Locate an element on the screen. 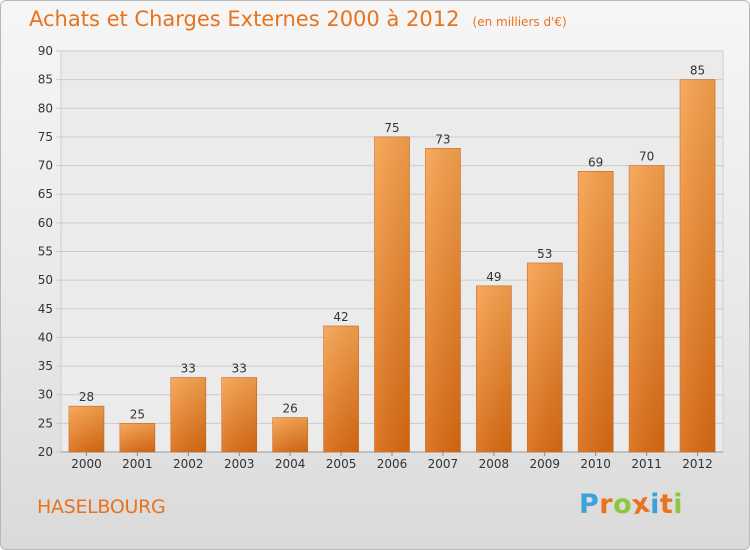 This screenshot has width=750, height=550. bar-shade-2011 is located at coordinates (647, 309).